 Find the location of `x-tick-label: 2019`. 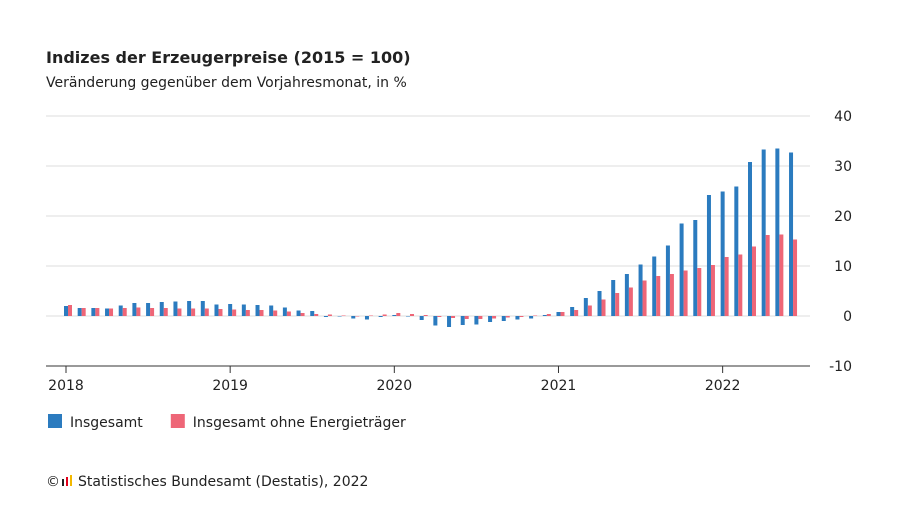

x-tick-label: 2019 is located at coordinates (230, 386).